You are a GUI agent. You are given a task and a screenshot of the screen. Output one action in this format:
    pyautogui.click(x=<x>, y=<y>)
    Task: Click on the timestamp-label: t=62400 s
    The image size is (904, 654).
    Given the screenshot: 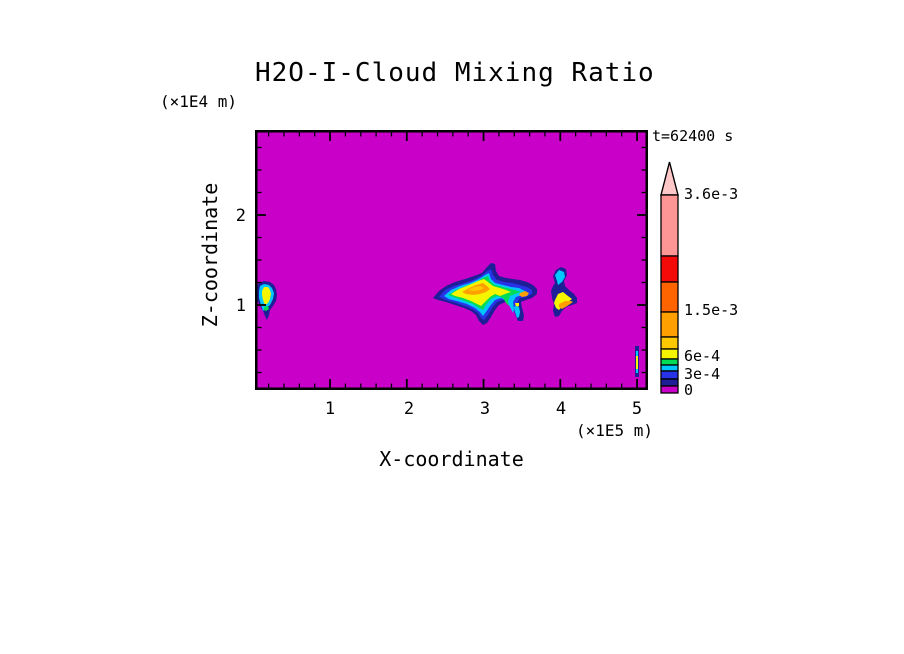 What is the action you would take?
    pyautogui.click(x=693, y=136)
    